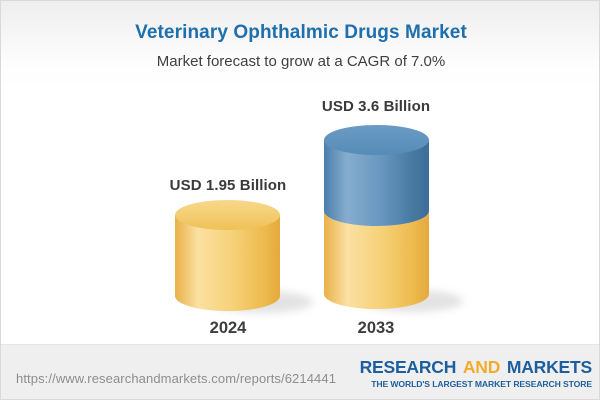 This screenshot has height=400, width=600. What do you see at coordinates (228, 185) in the screenshot?
I see `value-label-2024: USD 1.95 Billion` at bounding box center [228, 185].